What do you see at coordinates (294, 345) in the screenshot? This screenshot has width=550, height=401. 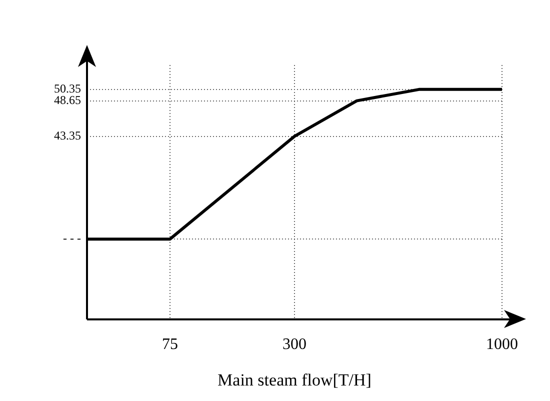 I see `x-tick-label: 300` at bounding box center [294, 345].